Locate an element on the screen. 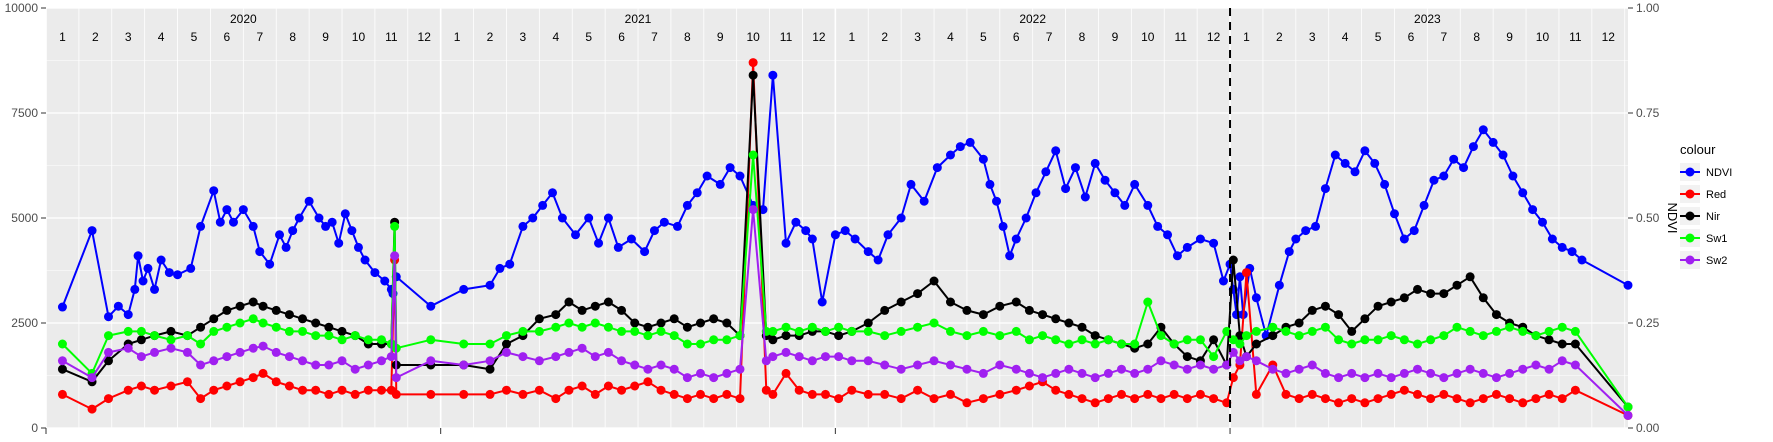  legend-label: Sw2 is located at coordinates (1716, 261).